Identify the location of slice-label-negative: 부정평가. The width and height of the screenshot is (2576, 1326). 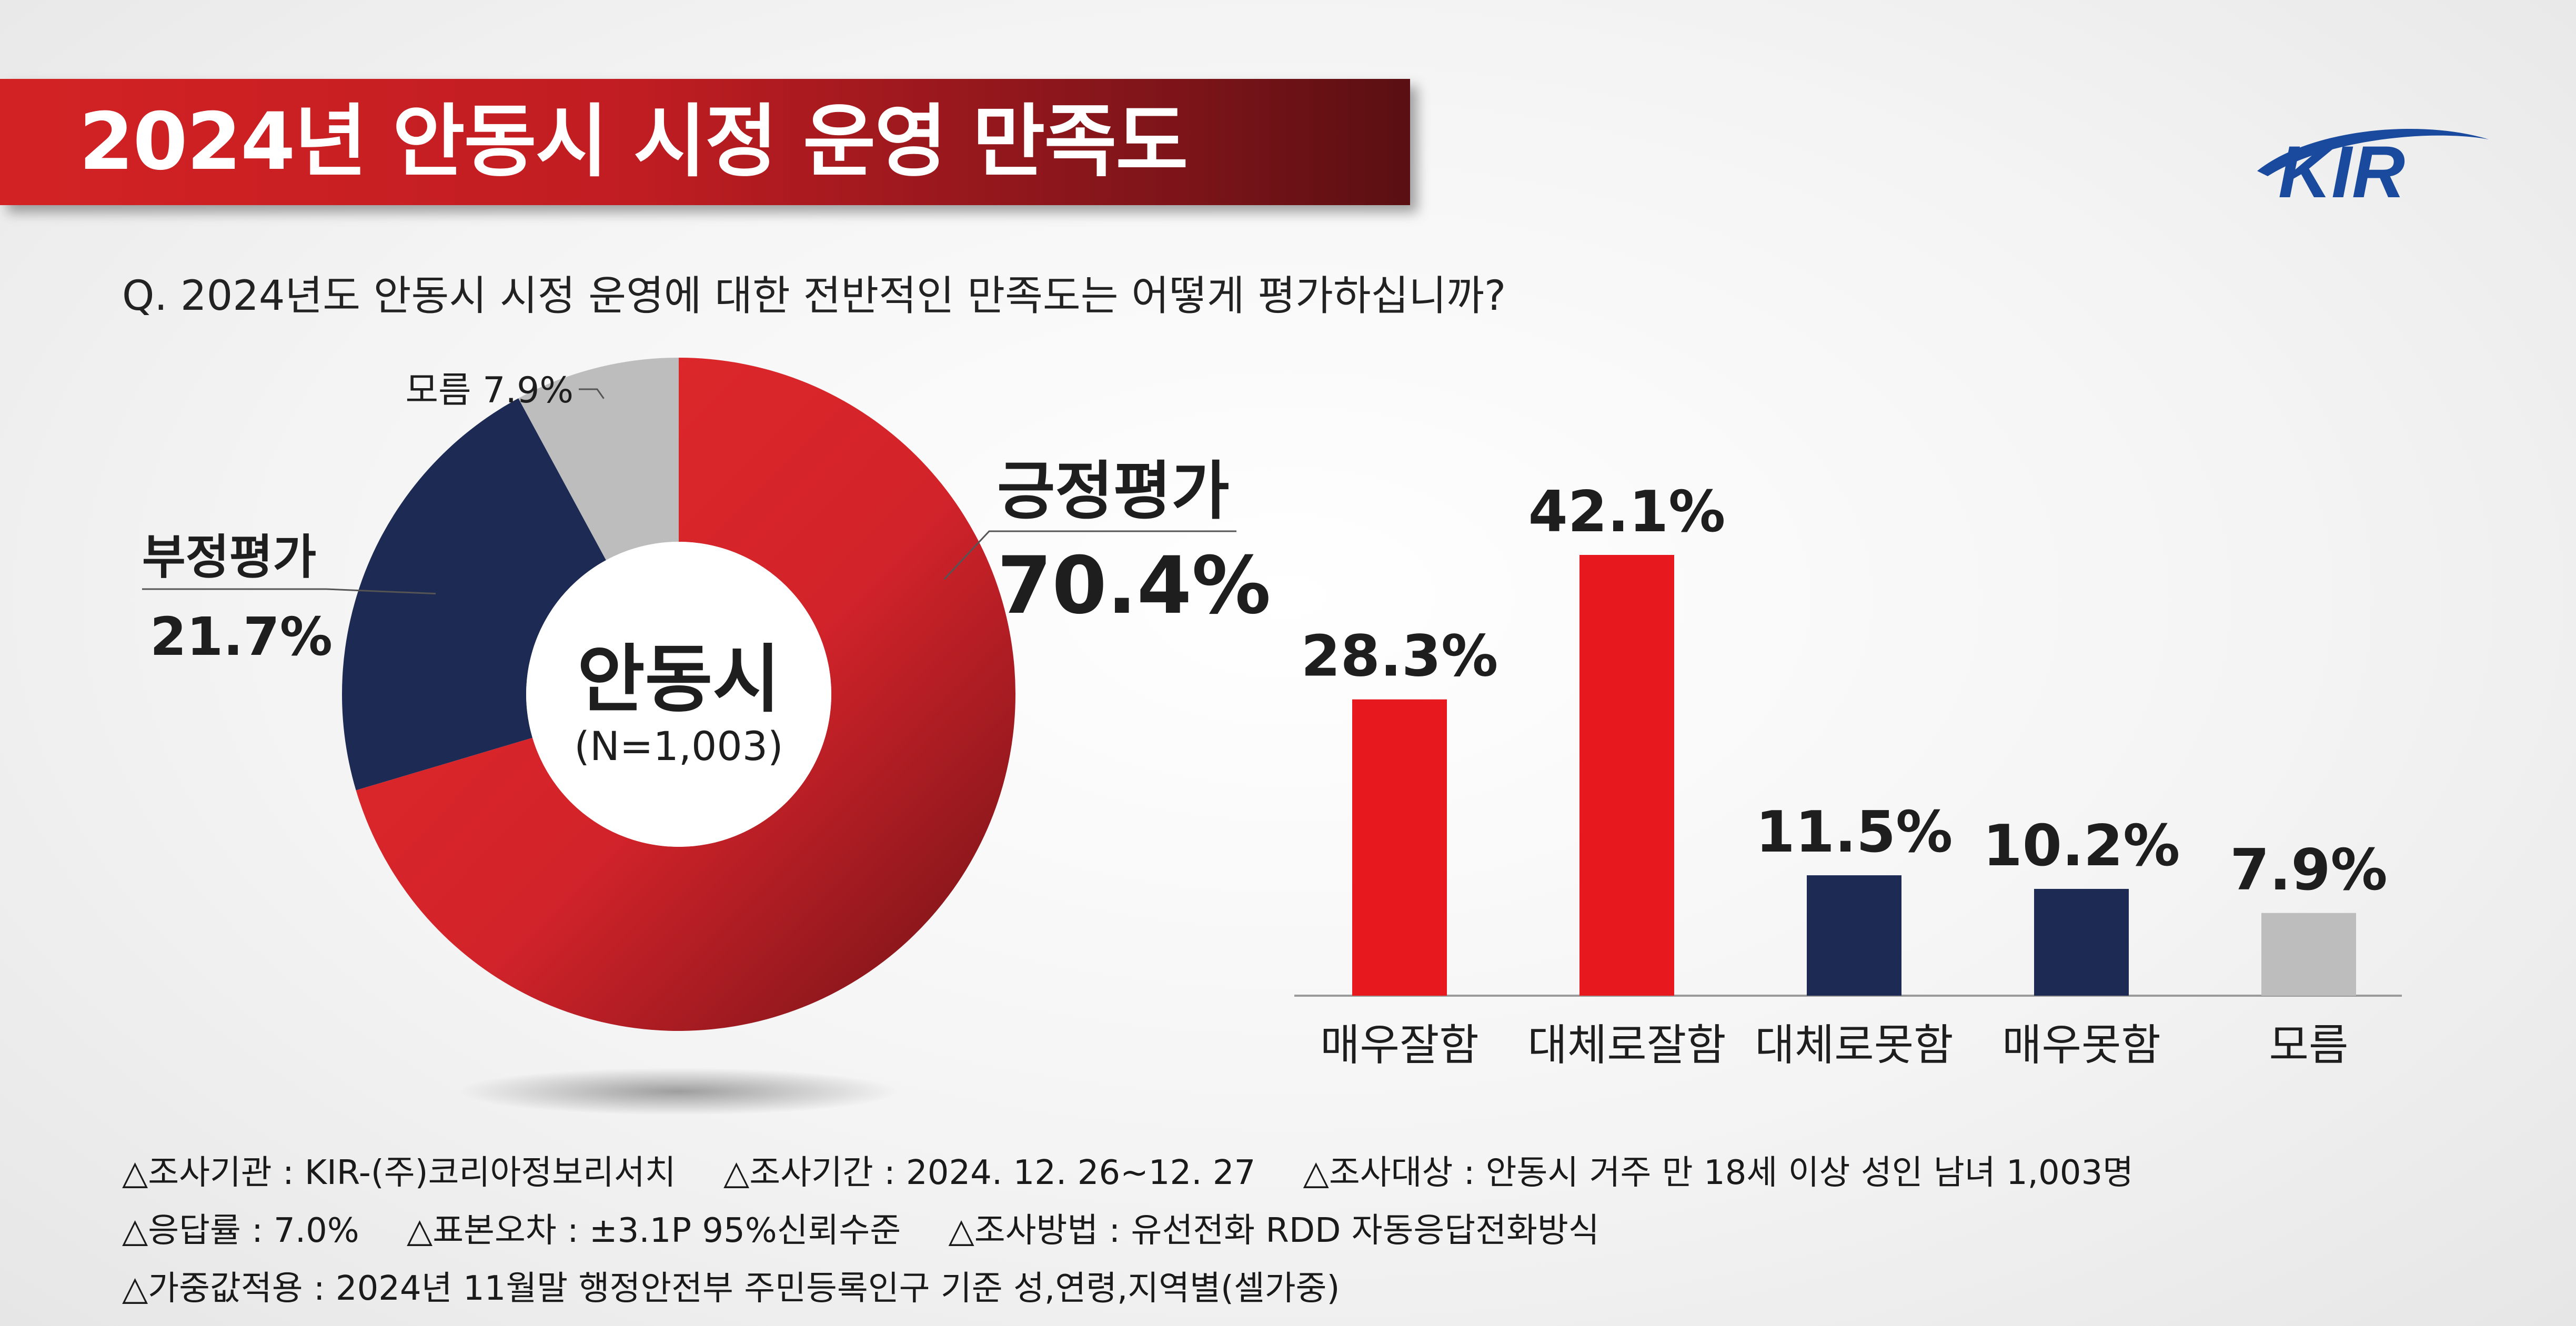
(229, 557).